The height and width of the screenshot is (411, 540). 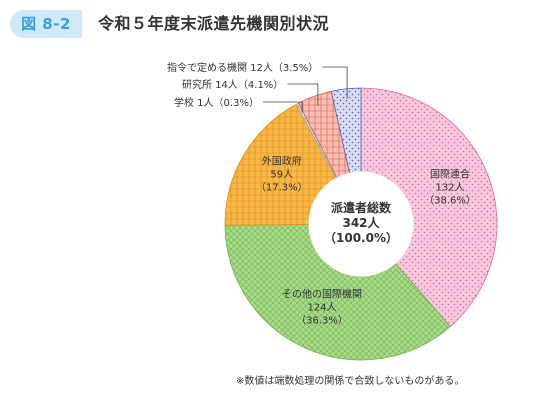 What do you see at coordinates (282, 160) in the screenshot?
I see `slice-label-2-0: 外国政府` at bounding box center [282, 160].